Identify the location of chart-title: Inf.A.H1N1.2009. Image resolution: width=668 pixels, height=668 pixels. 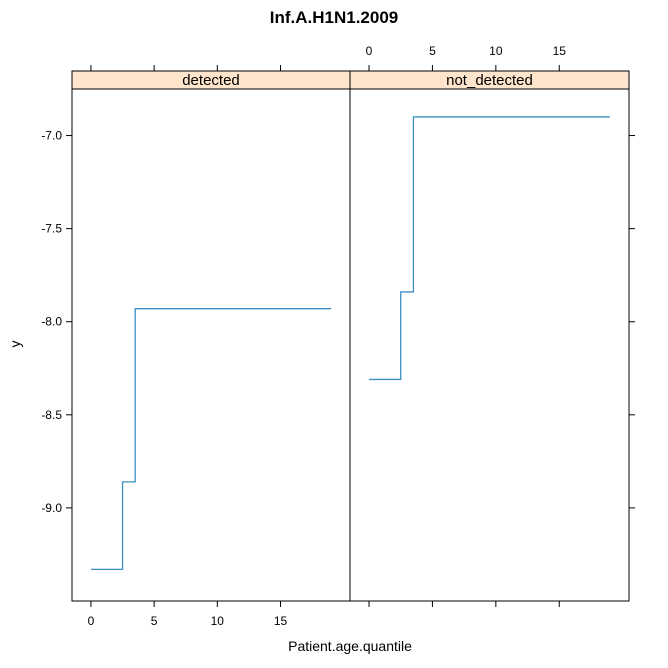
(334, 17).